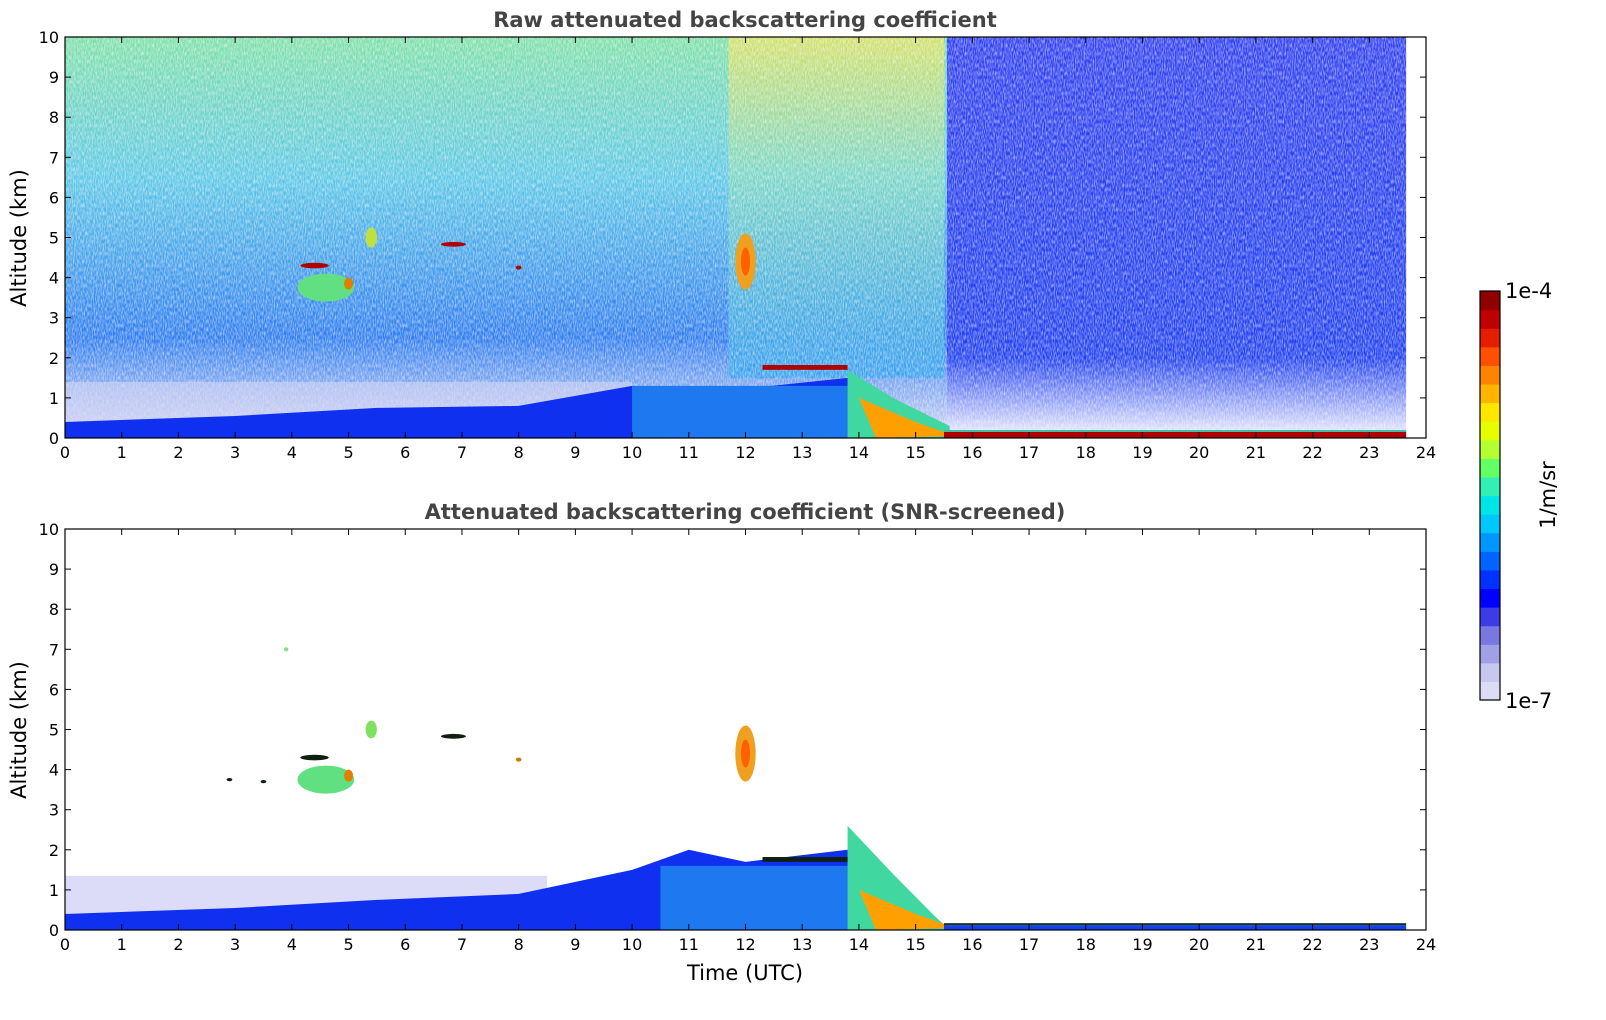 This screenshot has height=1020, width=1606. I want to click on colorbar-frame, so click(1490, 495).